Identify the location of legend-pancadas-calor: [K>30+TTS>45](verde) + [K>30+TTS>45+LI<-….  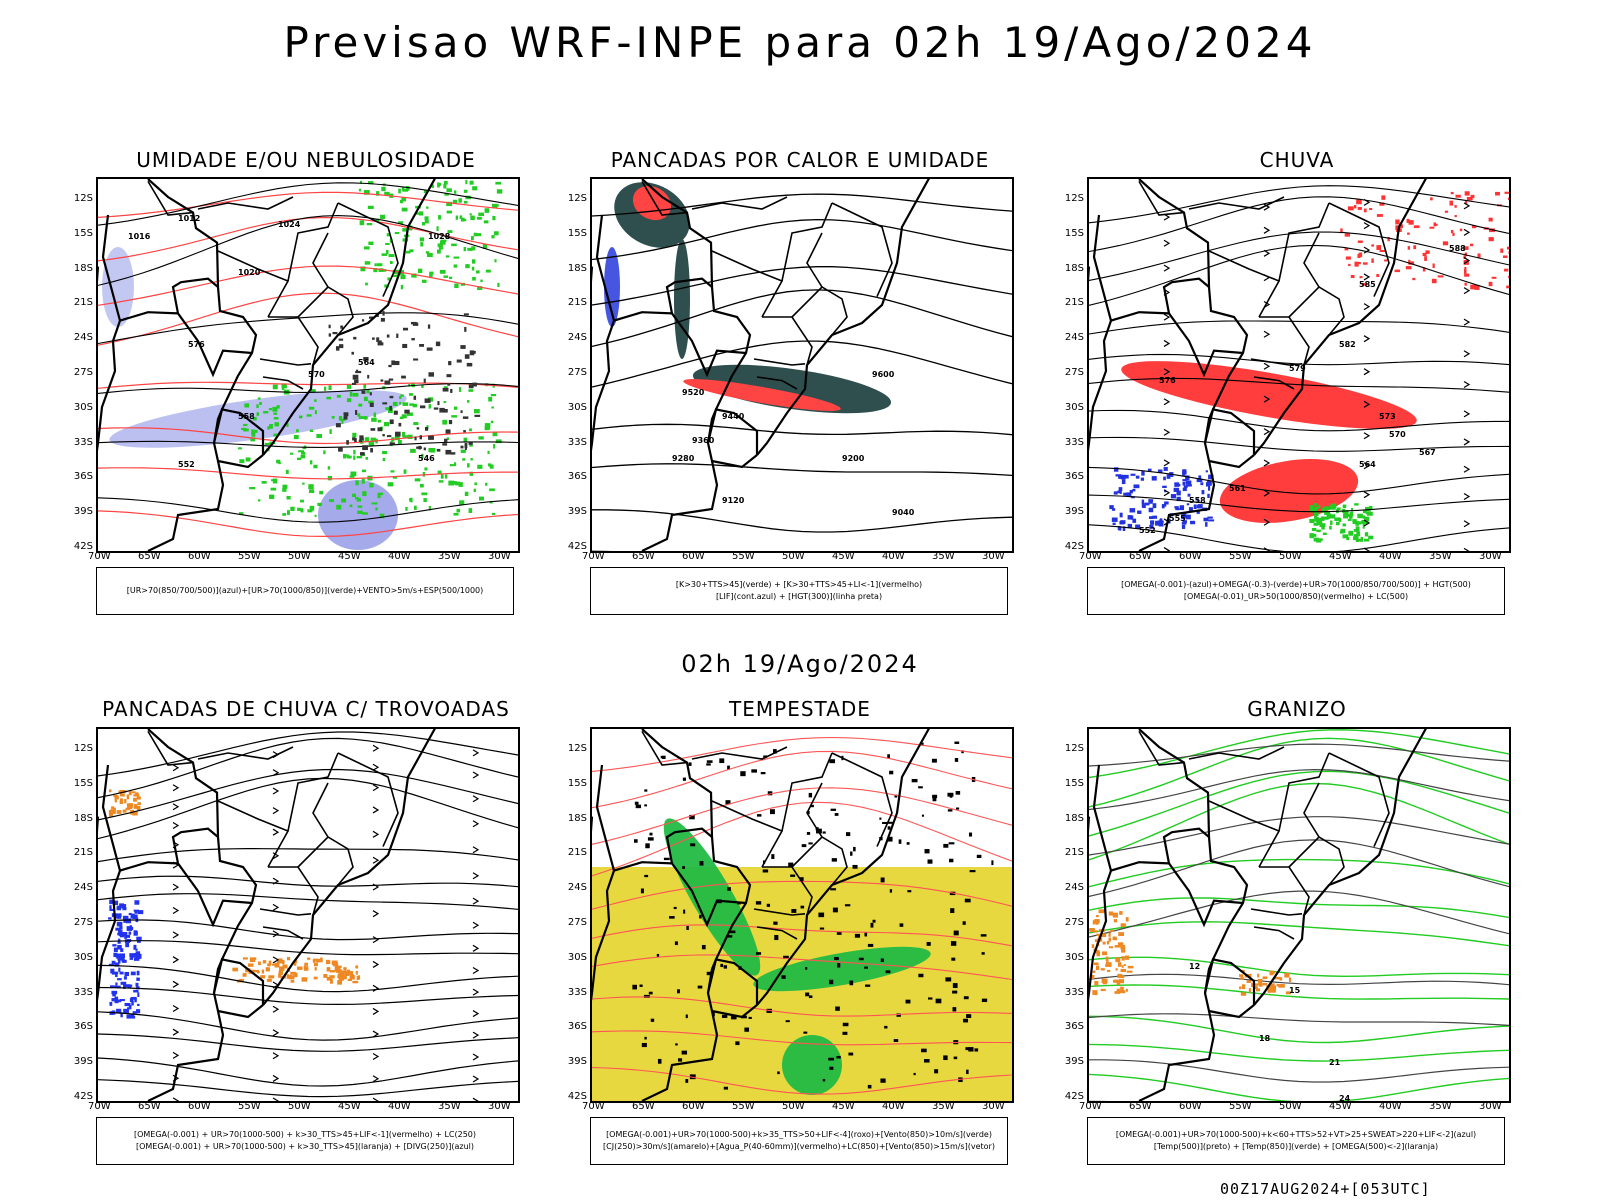
(799, 591).